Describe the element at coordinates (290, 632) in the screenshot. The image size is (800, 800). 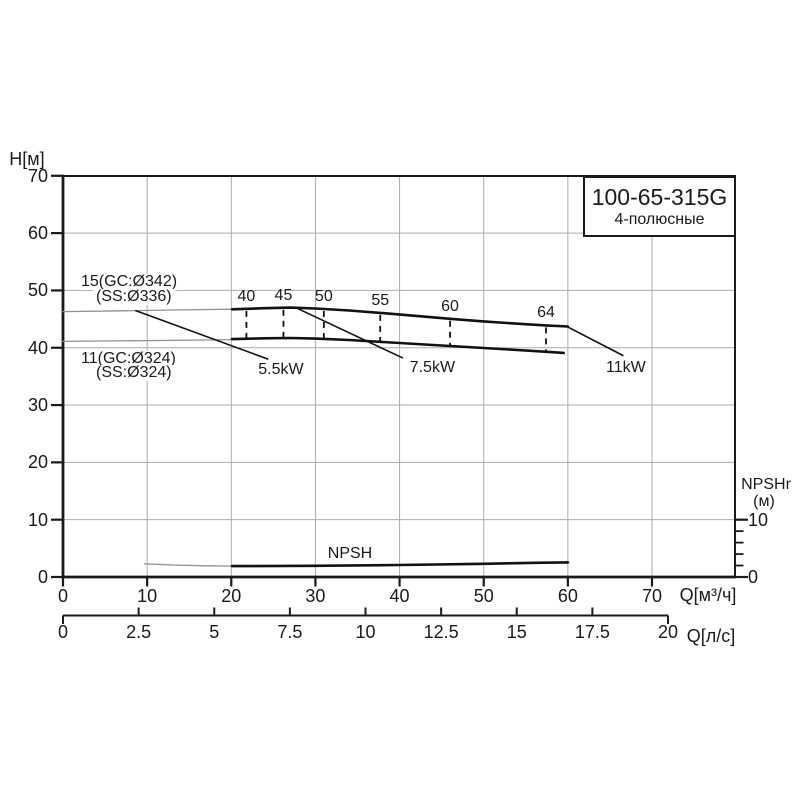
I see `flow-lps-tick-label: 7.5` at that location.